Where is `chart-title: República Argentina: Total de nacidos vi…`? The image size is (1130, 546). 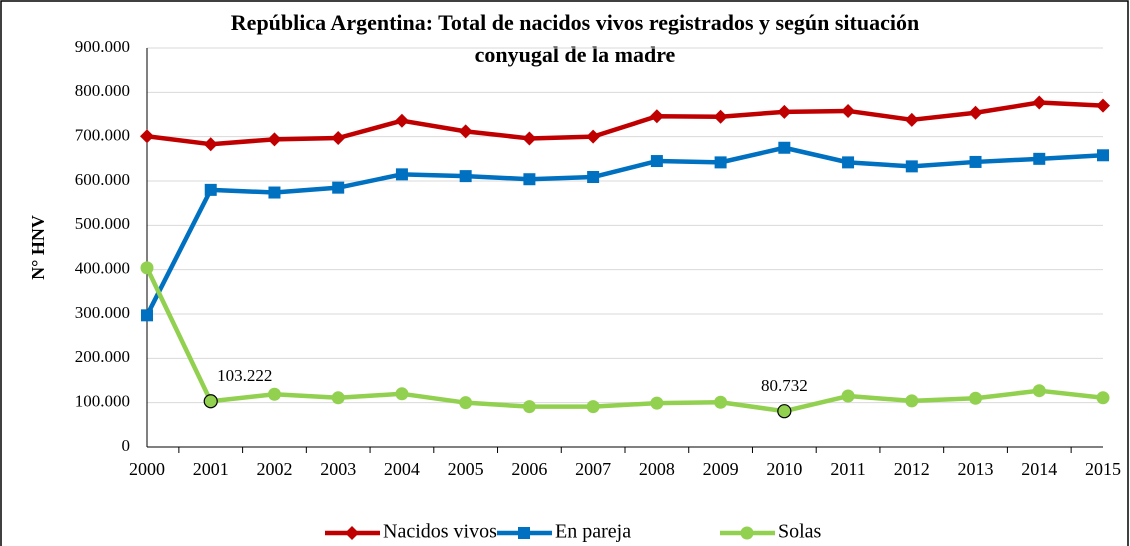
chart-title: República Argentina: Total de nacidos vi… is located at coordinates (575, 22).